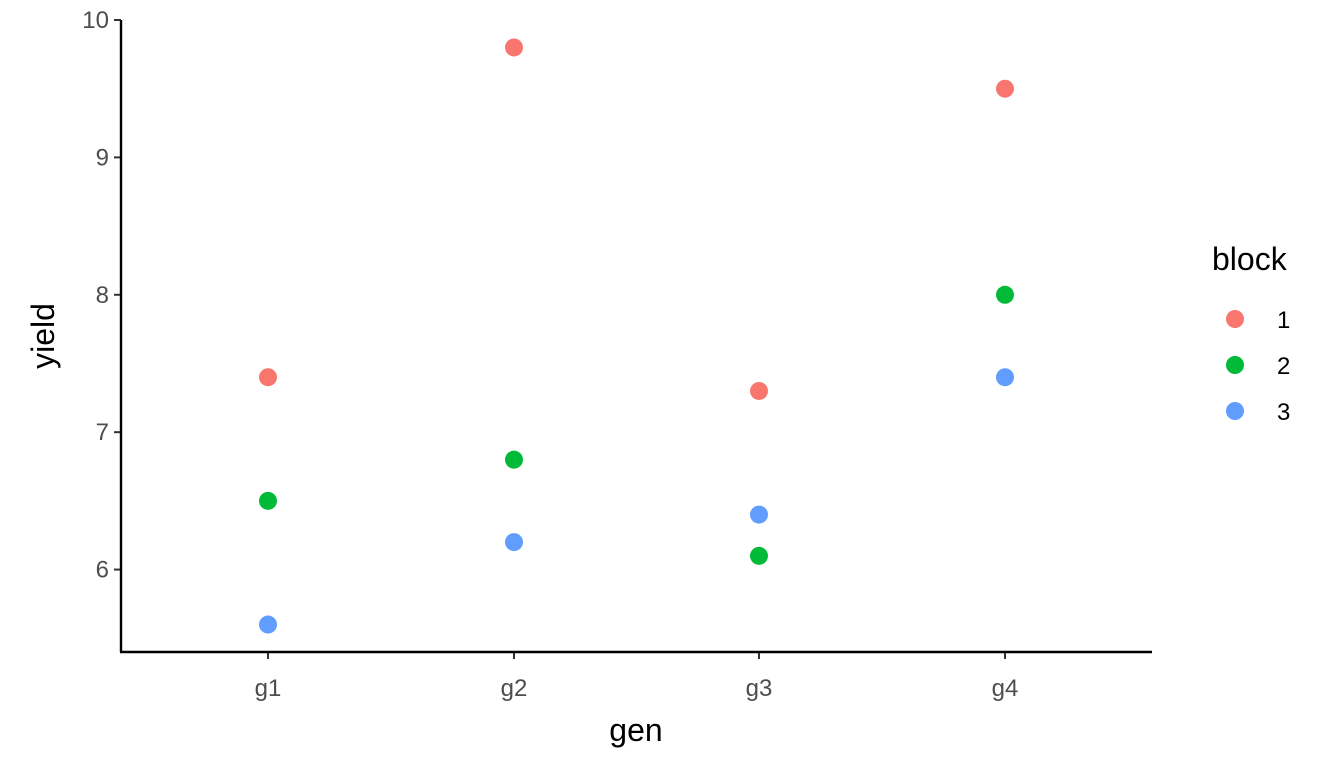  What do you see at coordinates (1283, 320) in the screenshot?
I see `legend-label: 1` at bounding box center [1283, 320].